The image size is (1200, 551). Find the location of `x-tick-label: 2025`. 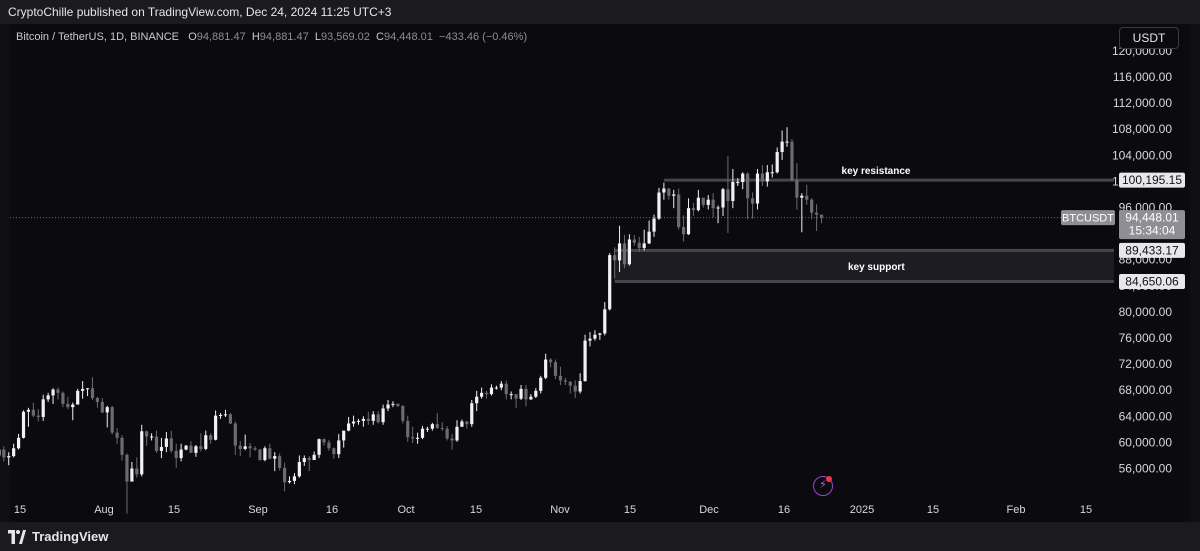

x-tick-label: 2025 is located at coordinates (862, 510).